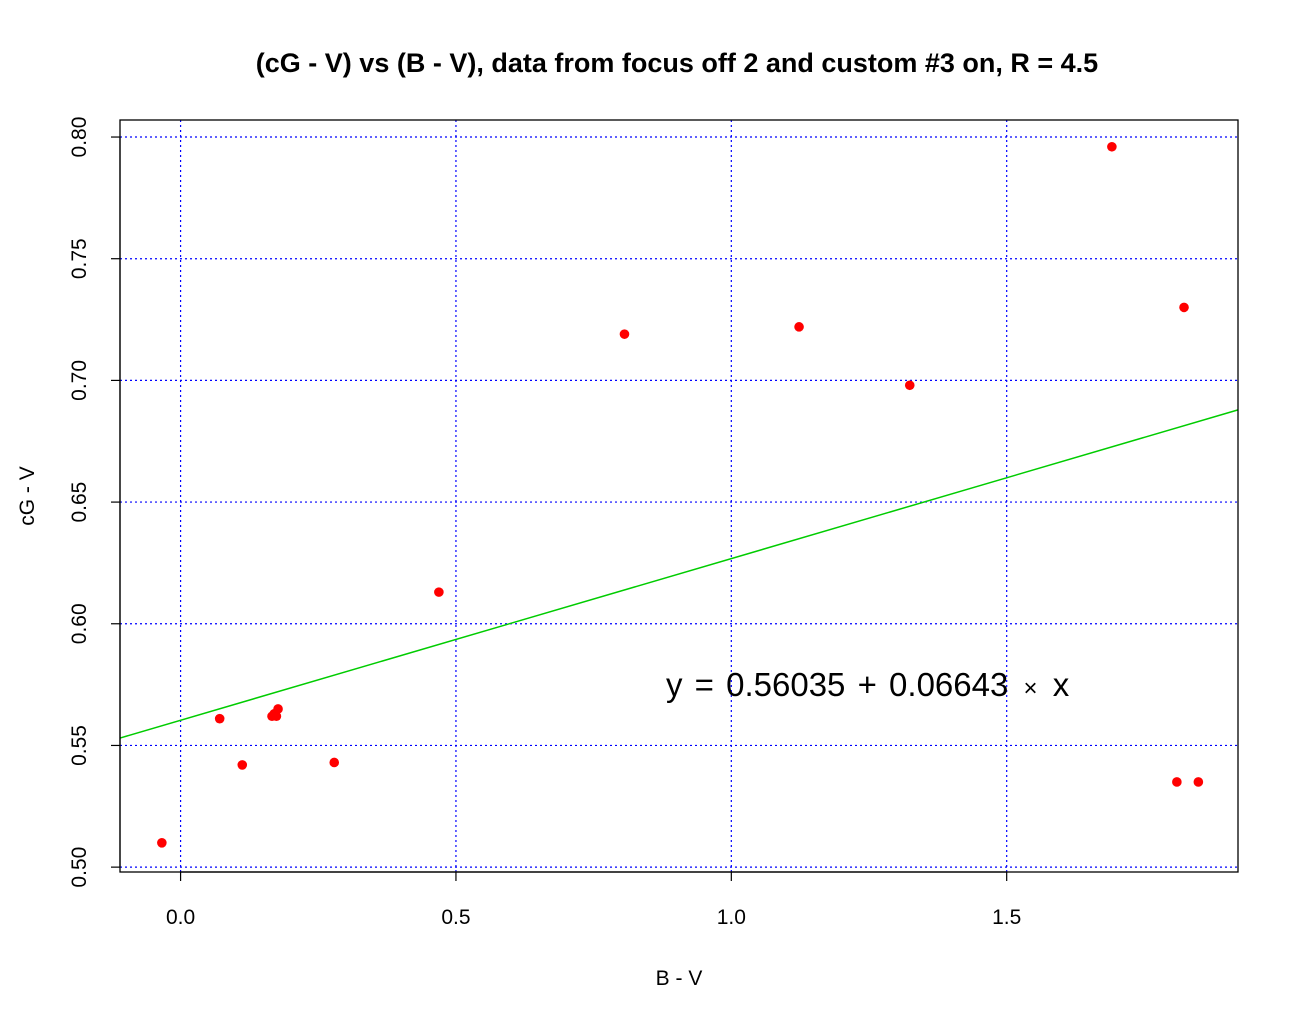 The height and width of the screenshot is (1028, 1300). I want to click on y-tick-label-3: 0.65, so click(79, 502).